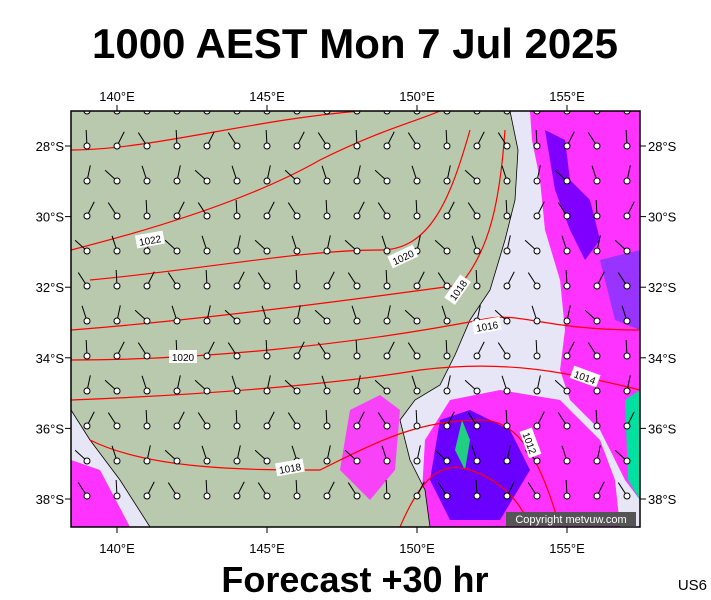  What do you see at coordinates (355, 43) in the screenshot?
I see `title: 1000 AEST Mon 7 Jul 2025` at bounding box center [355, 43].